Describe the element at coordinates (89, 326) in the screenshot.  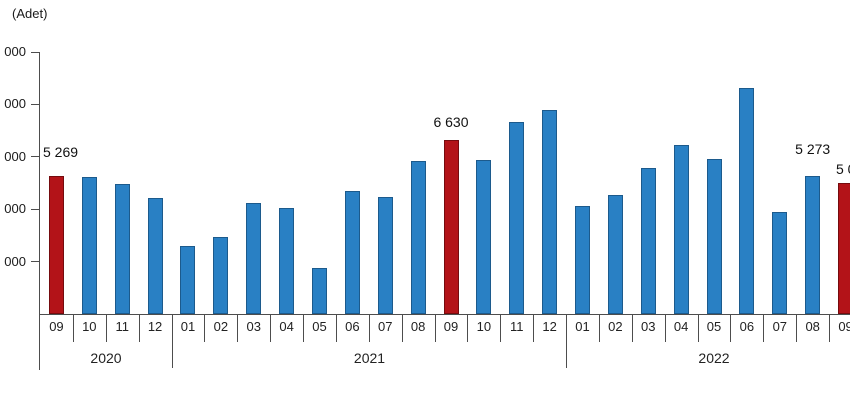
I see `month-label-2020-10: 10` at that location.